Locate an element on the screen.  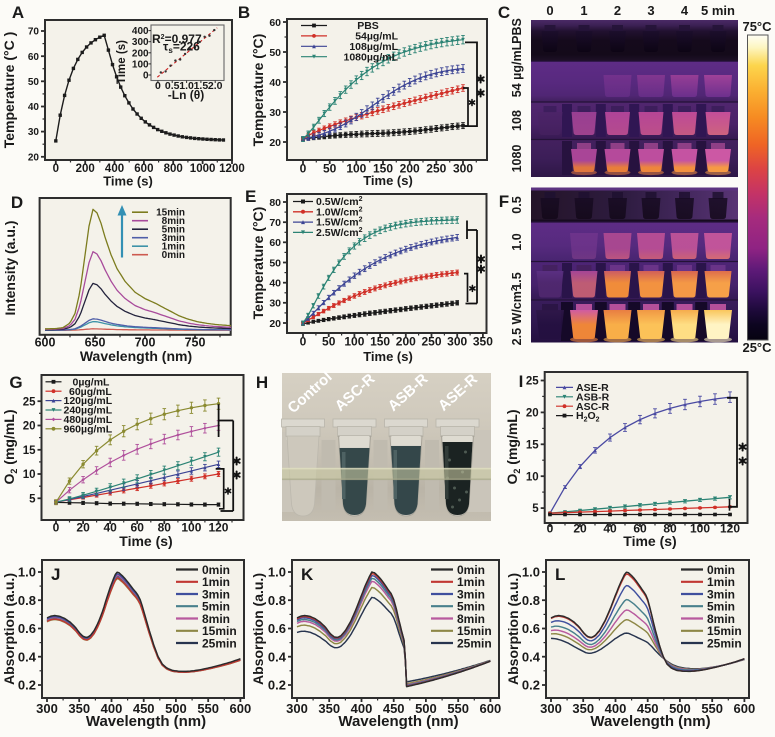
svg-text: Wavelength (nm) is located at coordinates (146, 721).